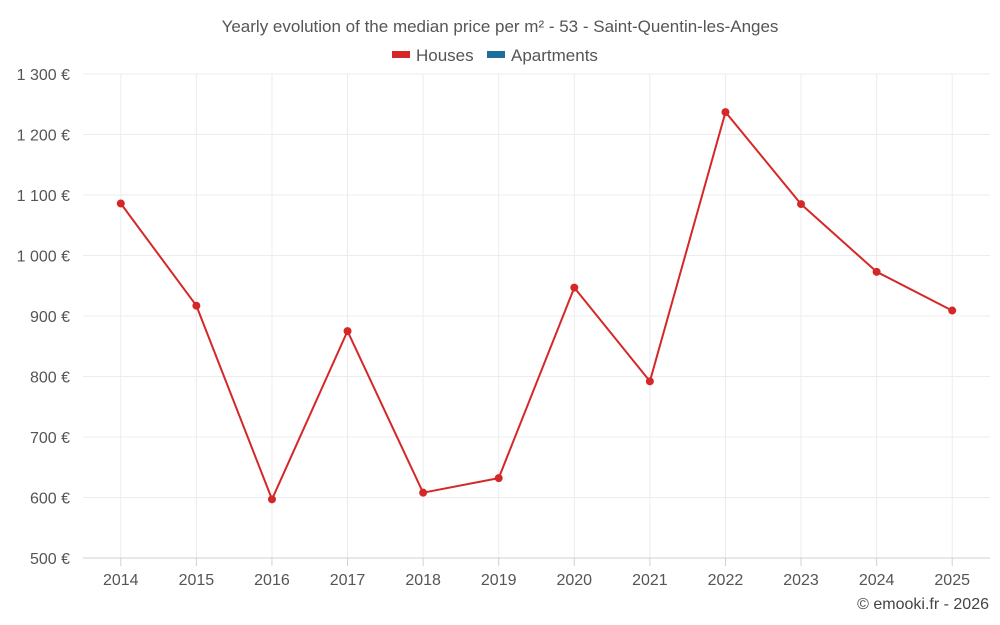 The image size is (1000, 625). Describe the element at coordinates (923, 604) in the screenshot. I see `credit-text: © emooki.fr - 2026` at that location.